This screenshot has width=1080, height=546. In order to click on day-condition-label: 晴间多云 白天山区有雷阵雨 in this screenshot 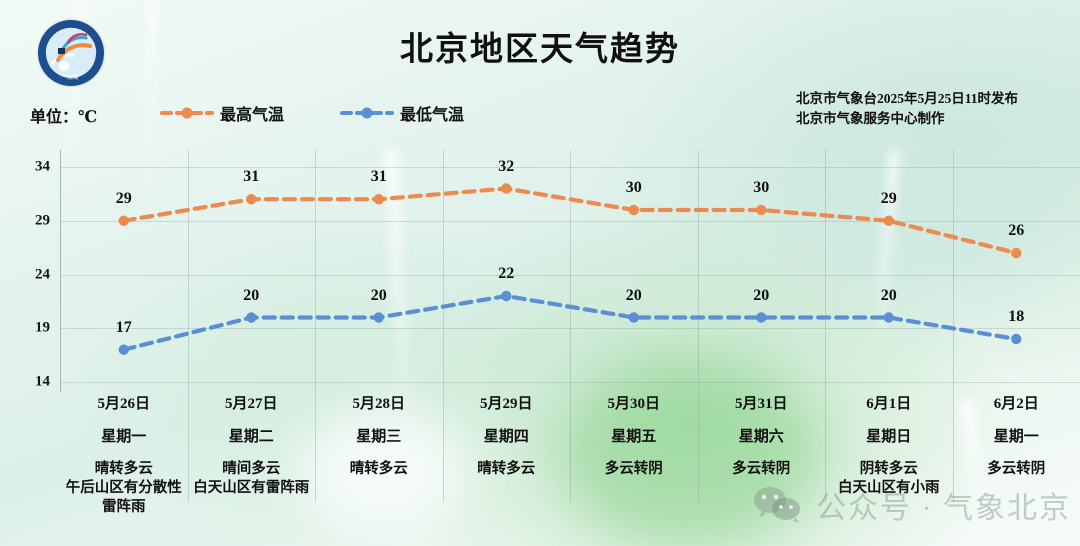, I will do `click(251, 478)`.